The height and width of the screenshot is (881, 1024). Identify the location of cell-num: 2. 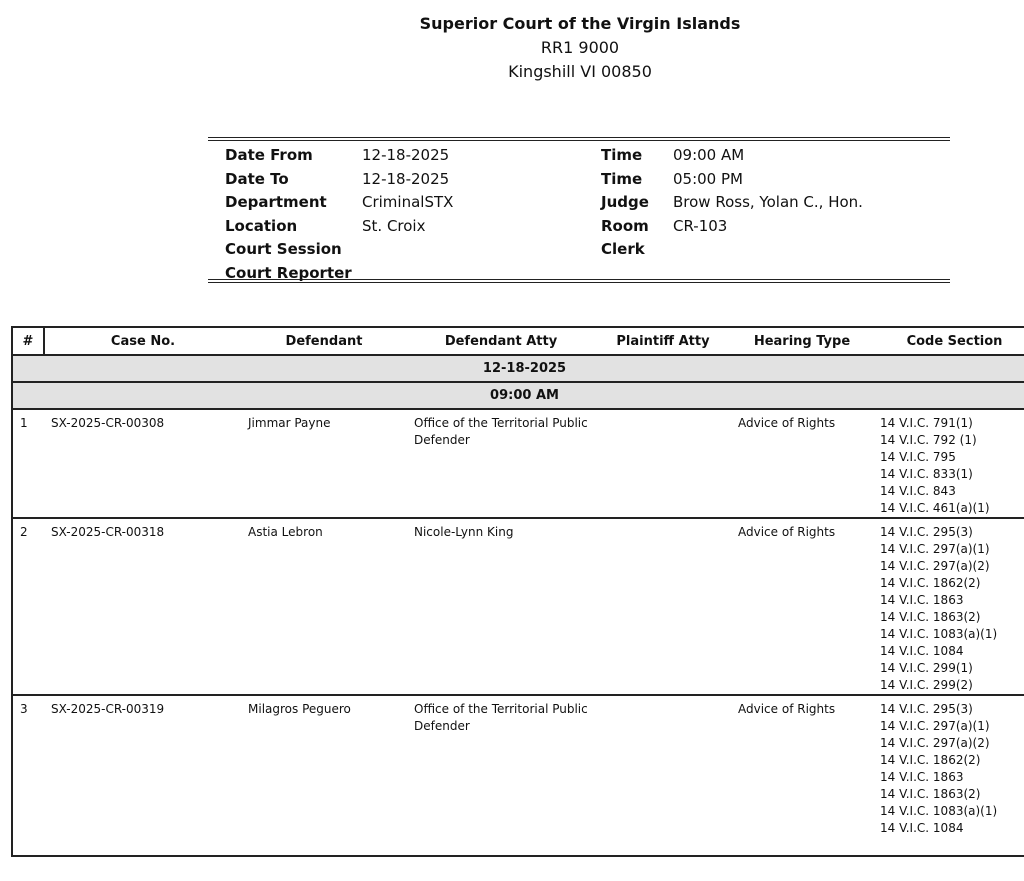
(28, 607).